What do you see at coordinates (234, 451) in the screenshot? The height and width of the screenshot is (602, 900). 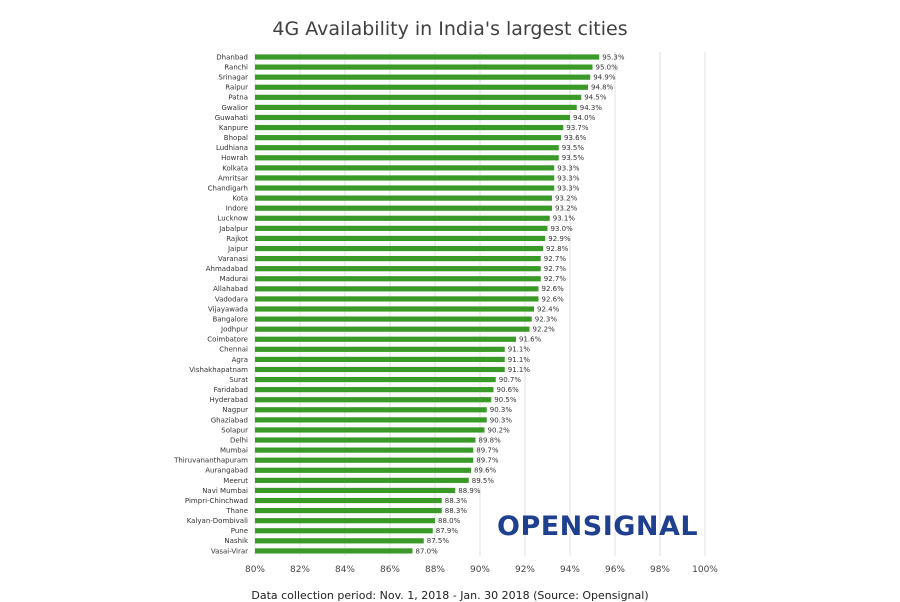 I see `category-label: Mumbai` at bounding box center [234, 451].